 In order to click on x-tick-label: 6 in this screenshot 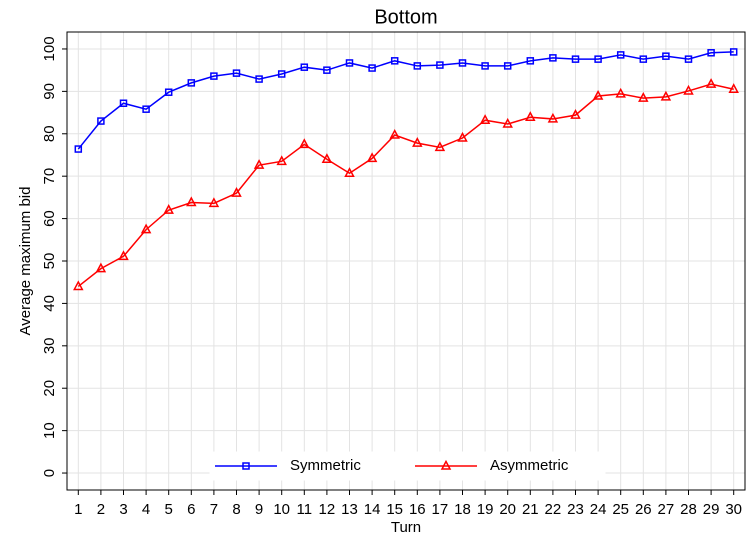, I will do `click(191, 509)`.